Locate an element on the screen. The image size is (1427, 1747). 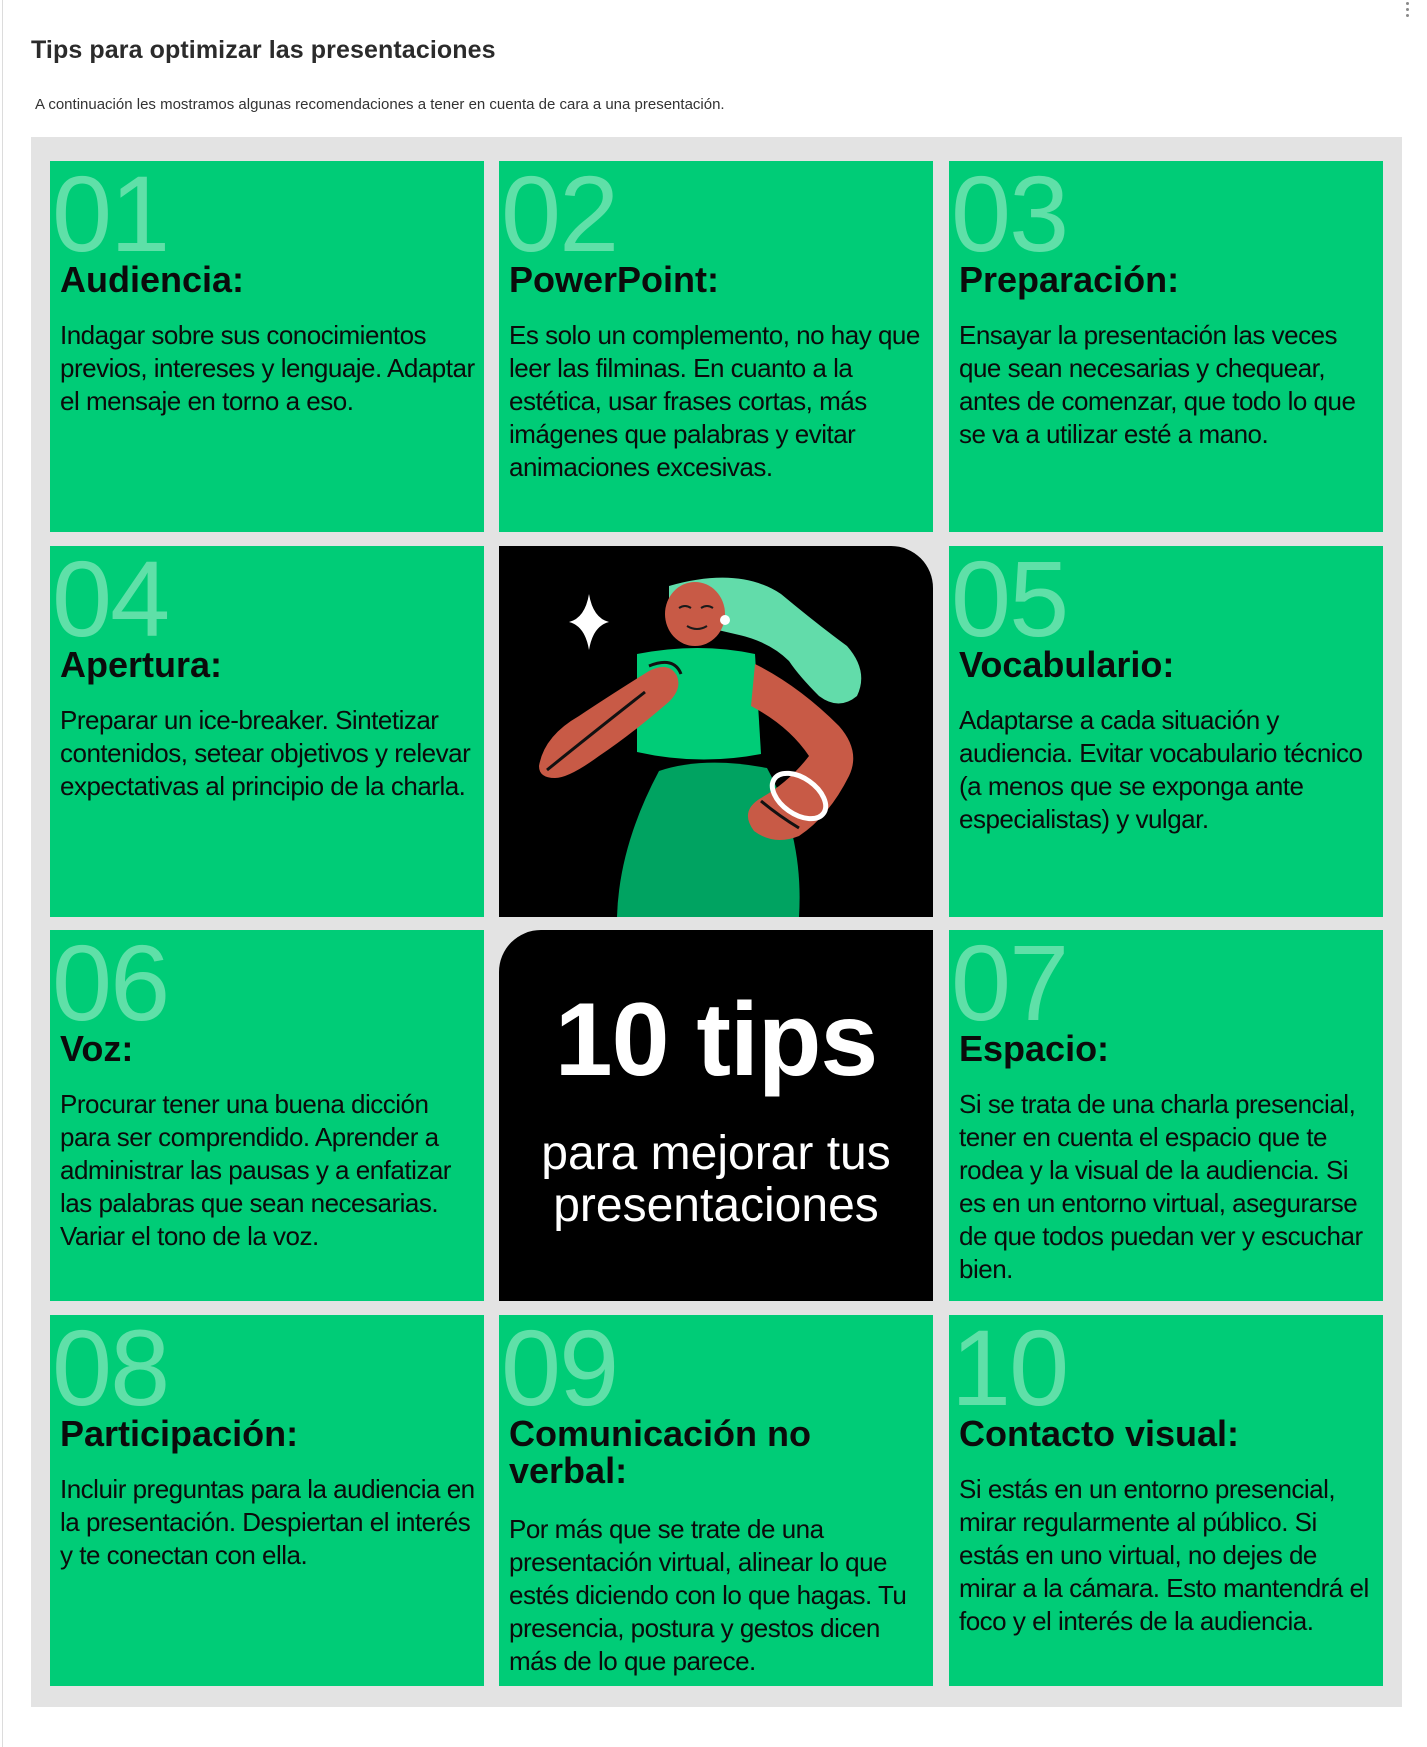
tip-number: 03 is located at coordinates (1010, 217).